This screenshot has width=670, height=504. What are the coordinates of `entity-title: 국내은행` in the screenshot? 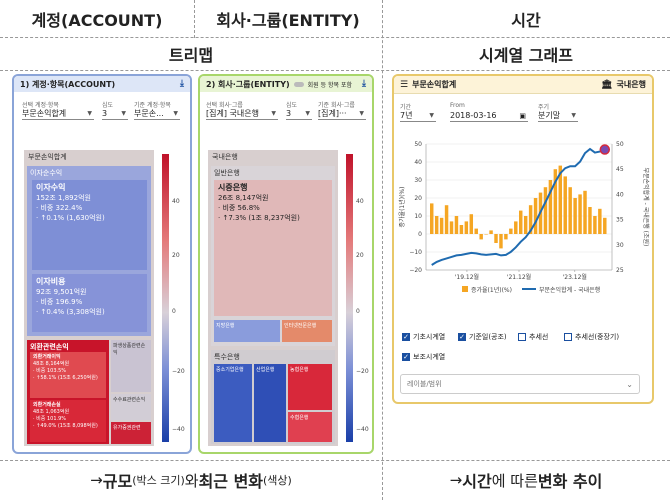 It's located at (631, 84).